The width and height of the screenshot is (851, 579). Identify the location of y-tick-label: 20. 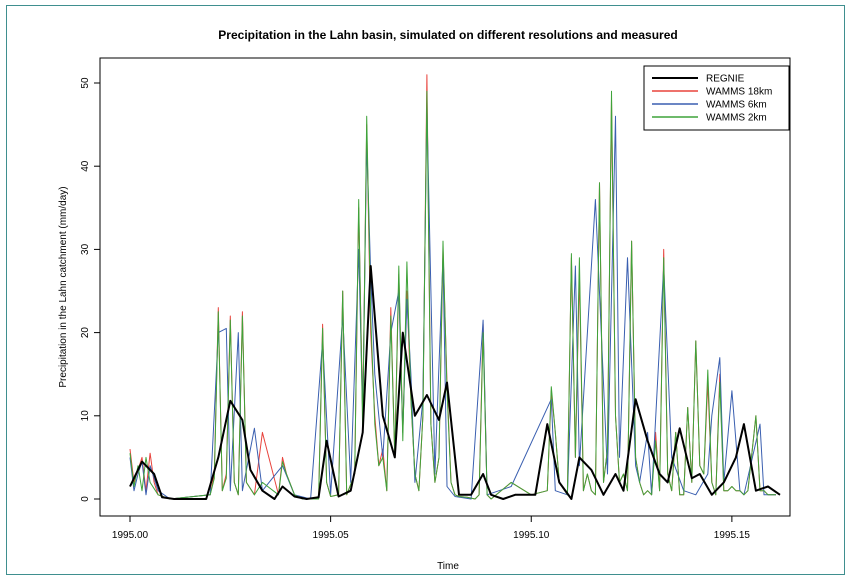
(85, 333).